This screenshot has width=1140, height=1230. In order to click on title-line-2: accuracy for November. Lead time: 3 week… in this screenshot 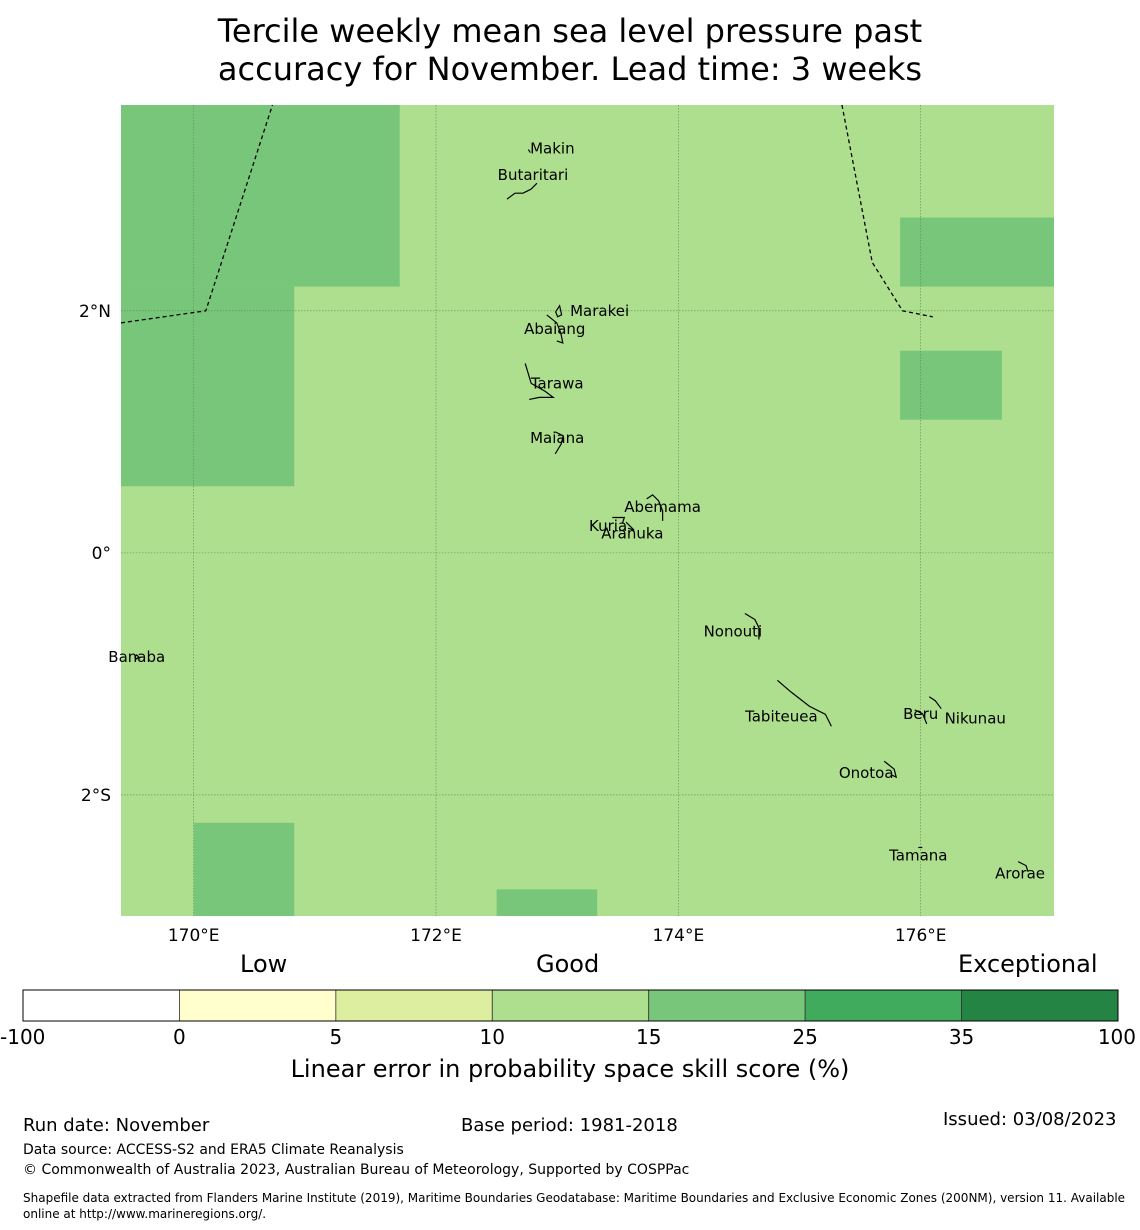, I will do `click(570, 69)`.